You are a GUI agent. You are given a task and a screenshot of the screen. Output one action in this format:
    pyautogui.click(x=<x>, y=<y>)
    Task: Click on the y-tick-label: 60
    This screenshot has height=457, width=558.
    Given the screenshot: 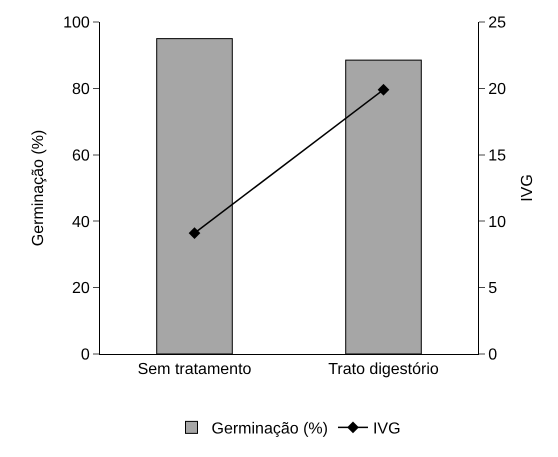 What is the action you would take?
    pyautogui.click(x=81, y=155)
    